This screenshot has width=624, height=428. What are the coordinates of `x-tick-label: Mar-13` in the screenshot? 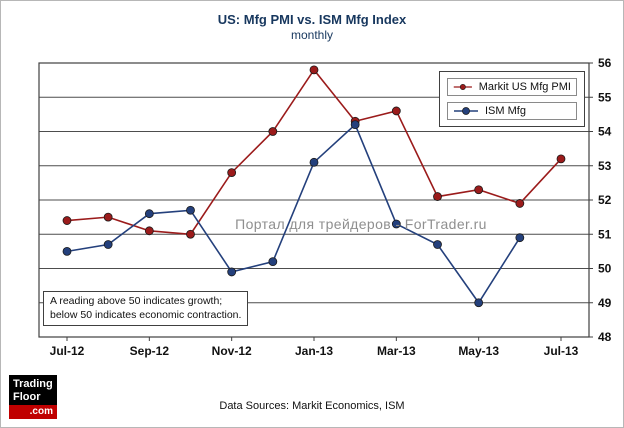 It's located at (396, 351).